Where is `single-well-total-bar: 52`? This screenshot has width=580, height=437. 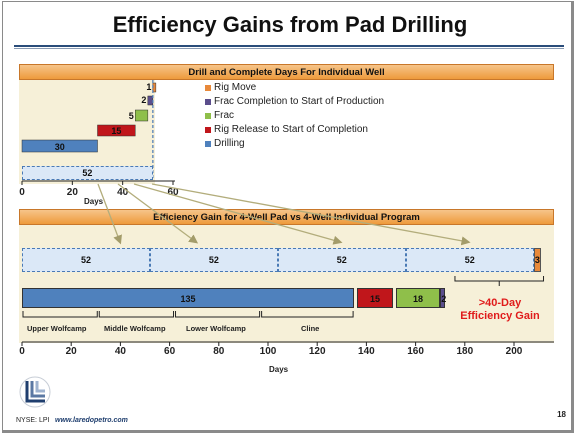
single-well-total-bar: 52 is located at coordinates (87, 173).